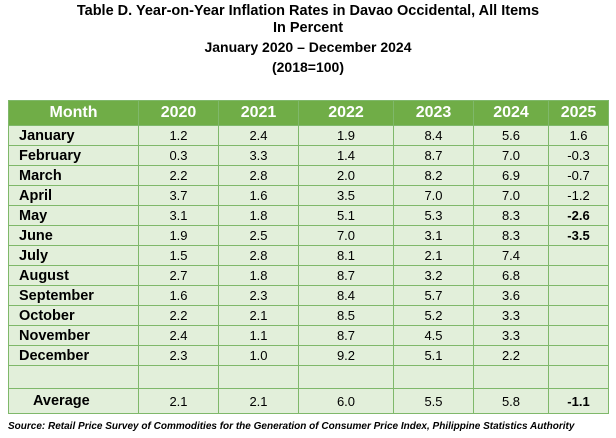 The height and width of the screenshot is (438, 616). What do you see at coordinates (178, 235) in the screenshot?
I see `value-cell-2020: 1.9` at bounding box center [178, 235].